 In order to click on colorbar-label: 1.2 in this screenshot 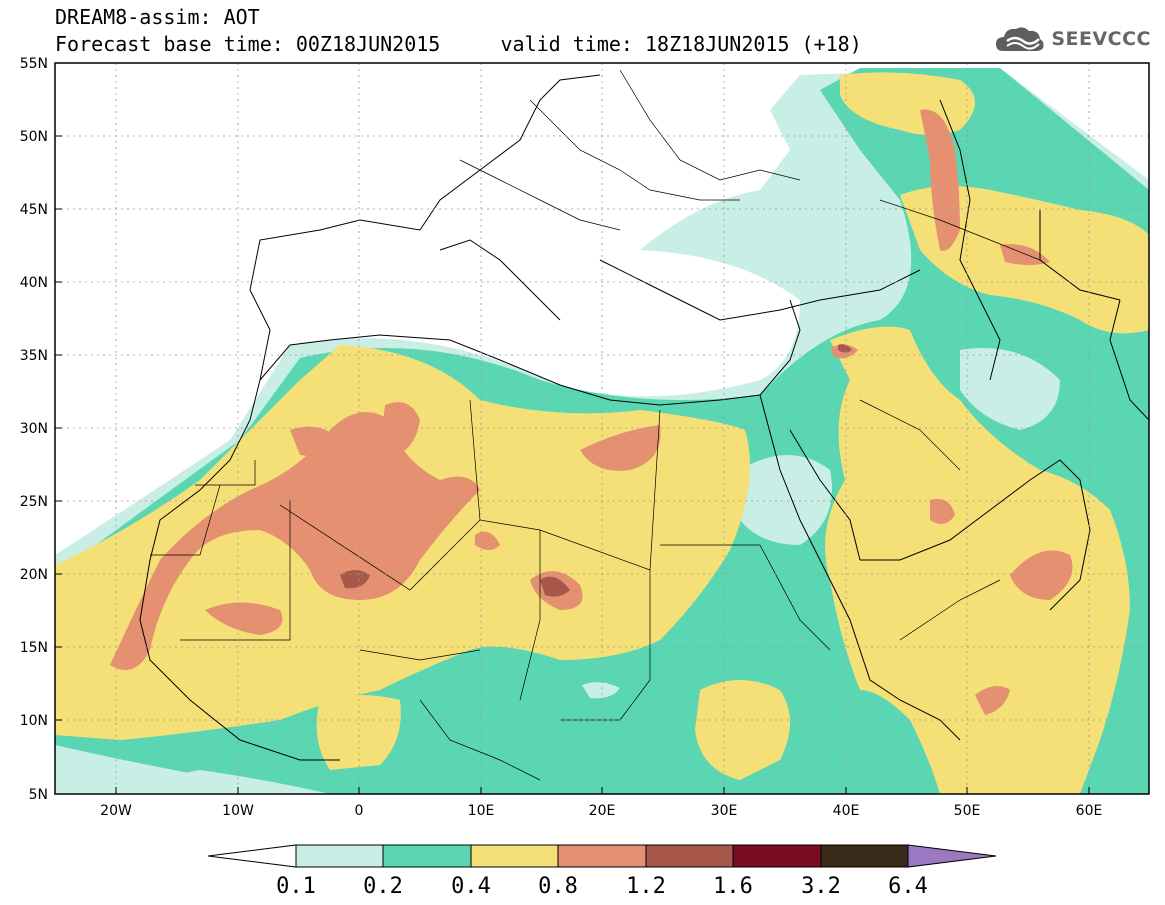, I will do `click(646, 886)`.